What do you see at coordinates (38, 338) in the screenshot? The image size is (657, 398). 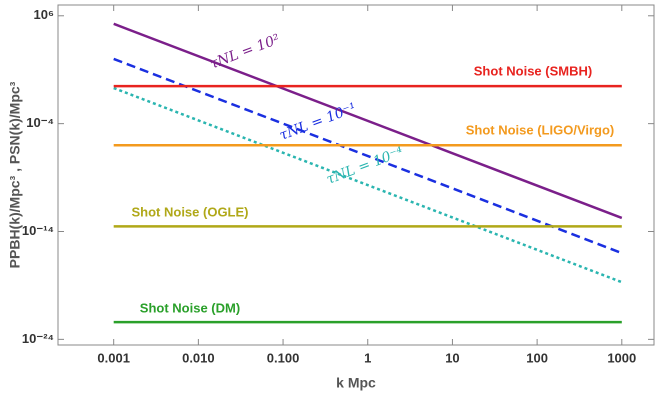 I see `y-tick-label: 10⁻²⁴` at bounding box center [38, 338].